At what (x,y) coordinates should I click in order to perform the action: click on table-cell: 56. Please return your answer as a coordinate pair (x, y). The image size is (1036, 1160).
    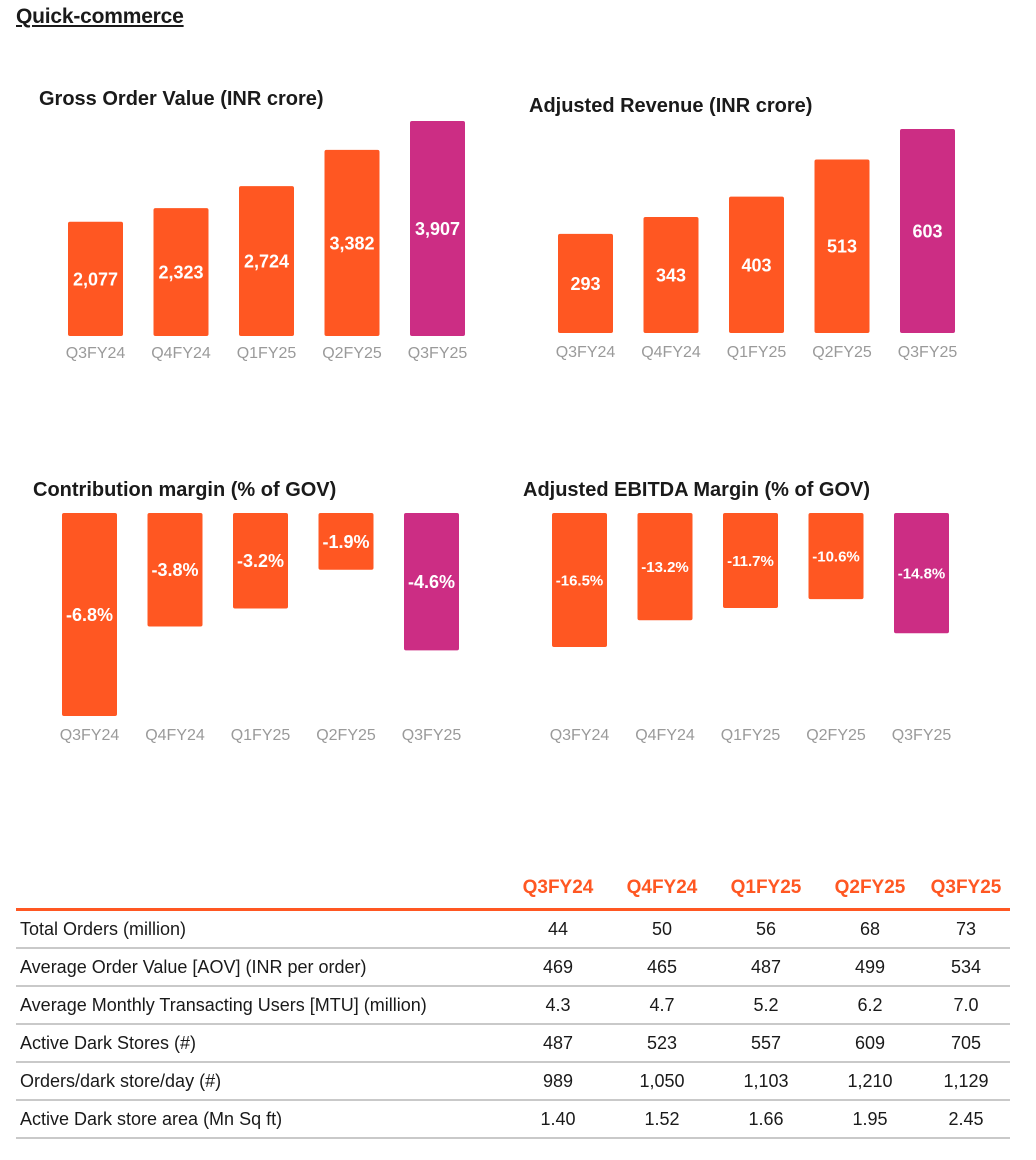
    Looking at the image, I should click on (766, 929).